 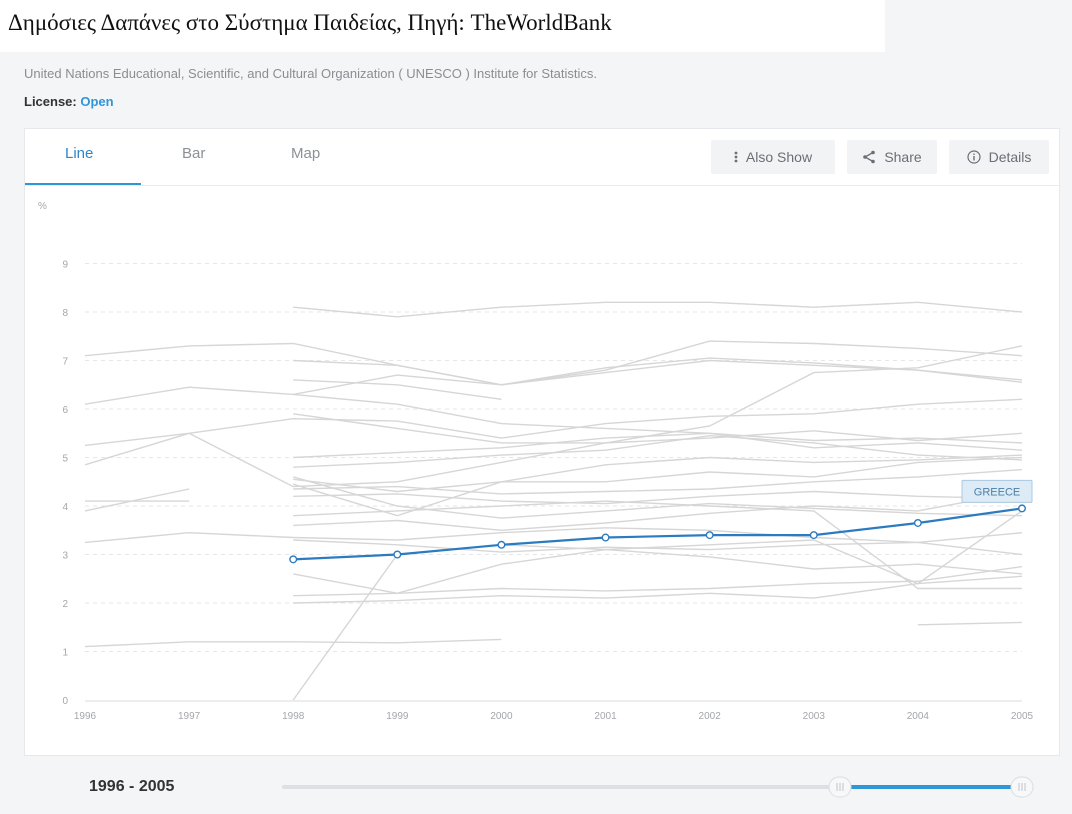 What do you see at coordinates (710, 716) in the screenshot?
I see `x-tick-label: 2002` at bounding box center [710, 716].